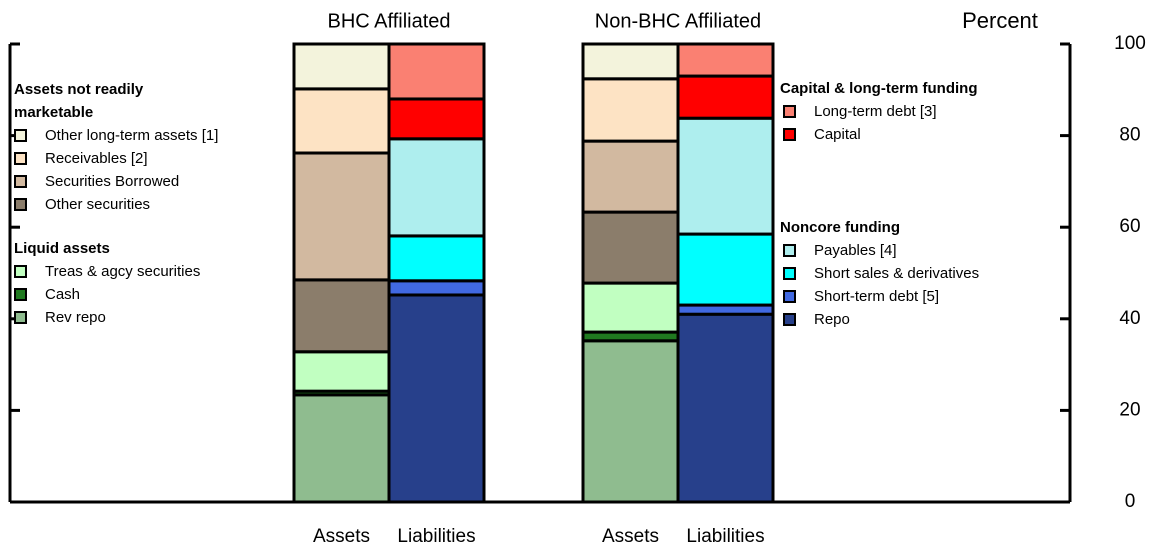  I want to click on legend-label: Capital, so click(837, 134).